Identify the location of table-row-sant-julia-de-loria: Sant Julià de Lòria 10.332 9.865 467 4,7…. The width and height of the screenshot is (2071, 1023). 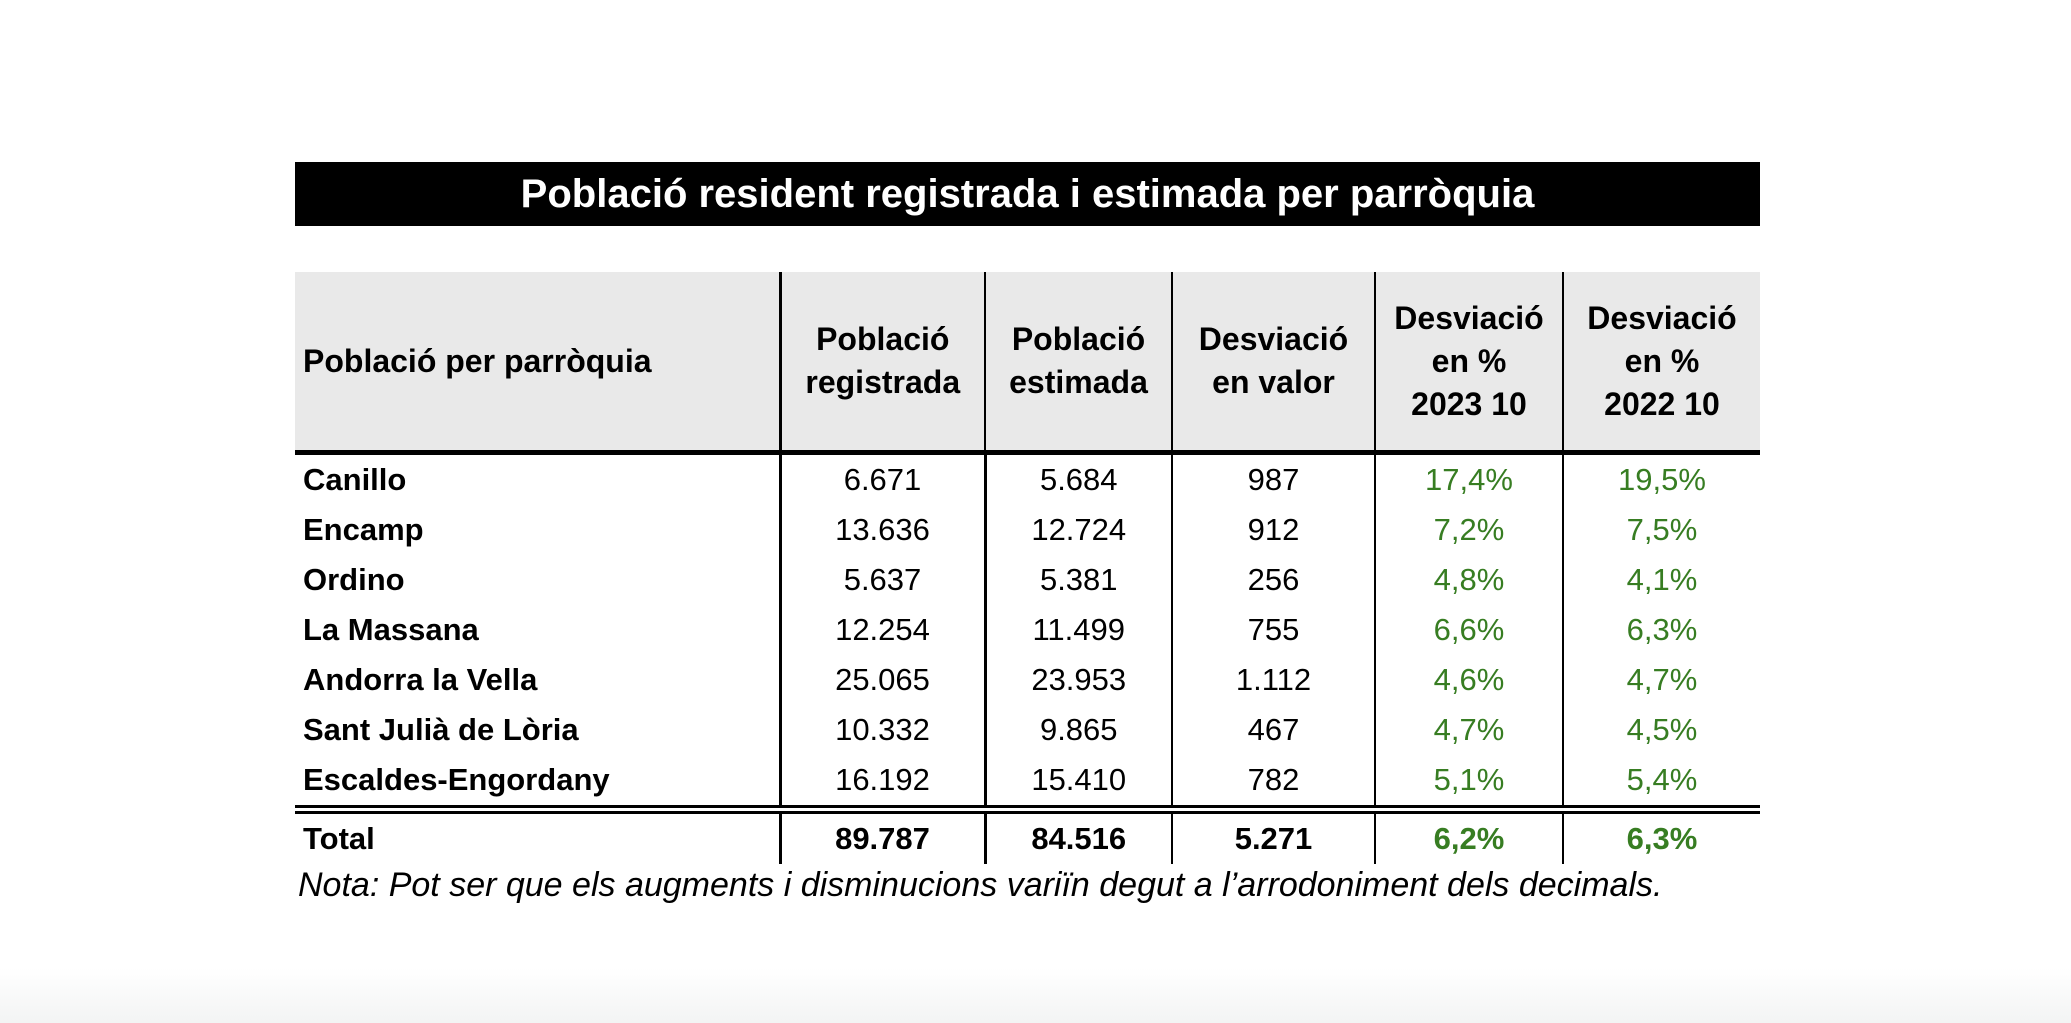
(1027, 730).